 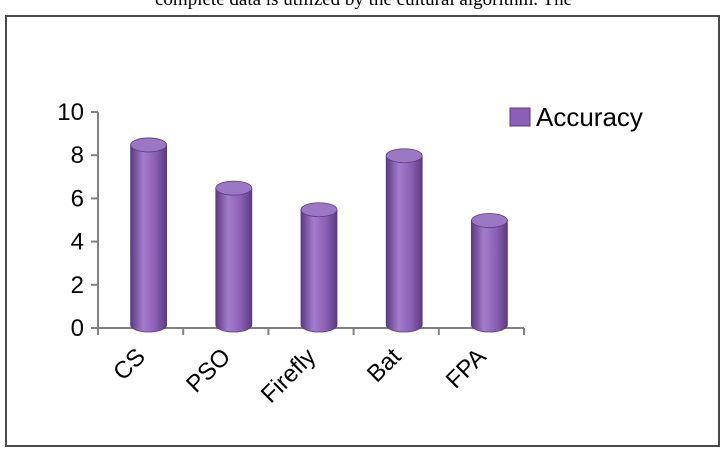 I want to click on x-axis: CS PSO Firefly Bat FPA, so click(x=311, y=368).